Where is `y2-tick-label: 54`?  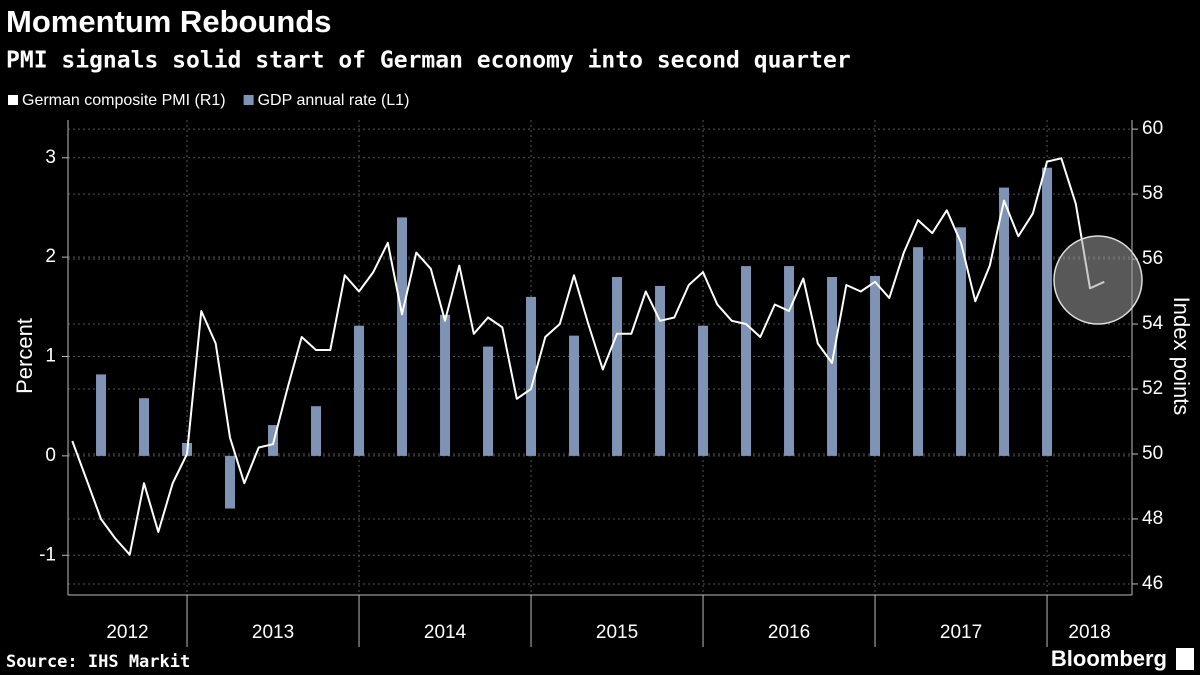
y2-tick-label: 54 is located at coordinates (1153, 323).